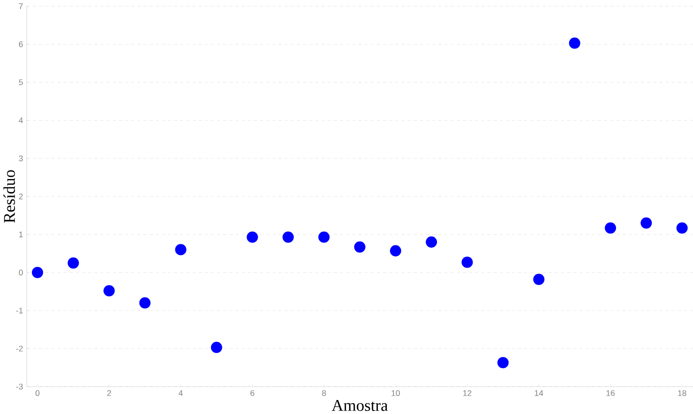 The width and height of the screenshot is (693, 414). What do you see at coordinates (610, 393) in the screenshot?
I see `x-tick-label: 16` at bounding box center [610, 393].